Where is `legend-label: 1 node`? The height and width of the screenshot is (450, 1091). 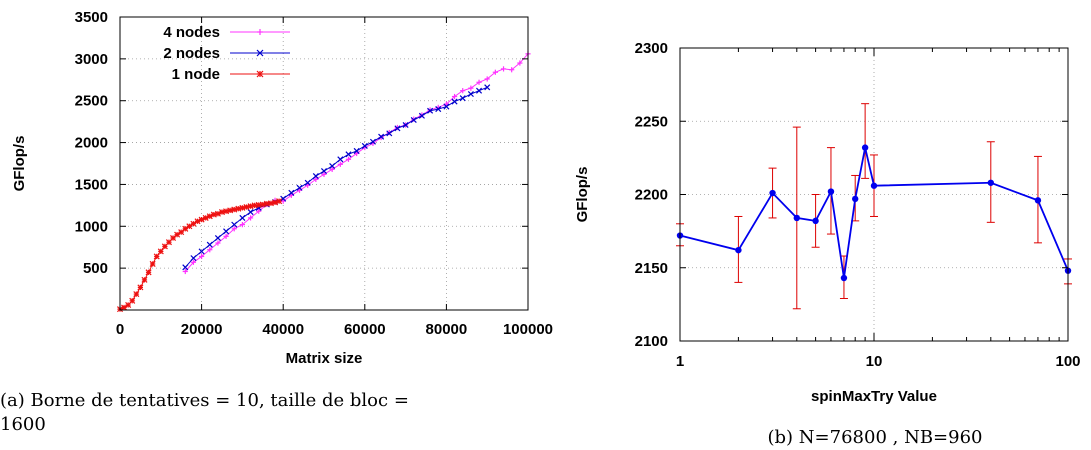
legend-label: 1 node is located at coordinates (196, 74).